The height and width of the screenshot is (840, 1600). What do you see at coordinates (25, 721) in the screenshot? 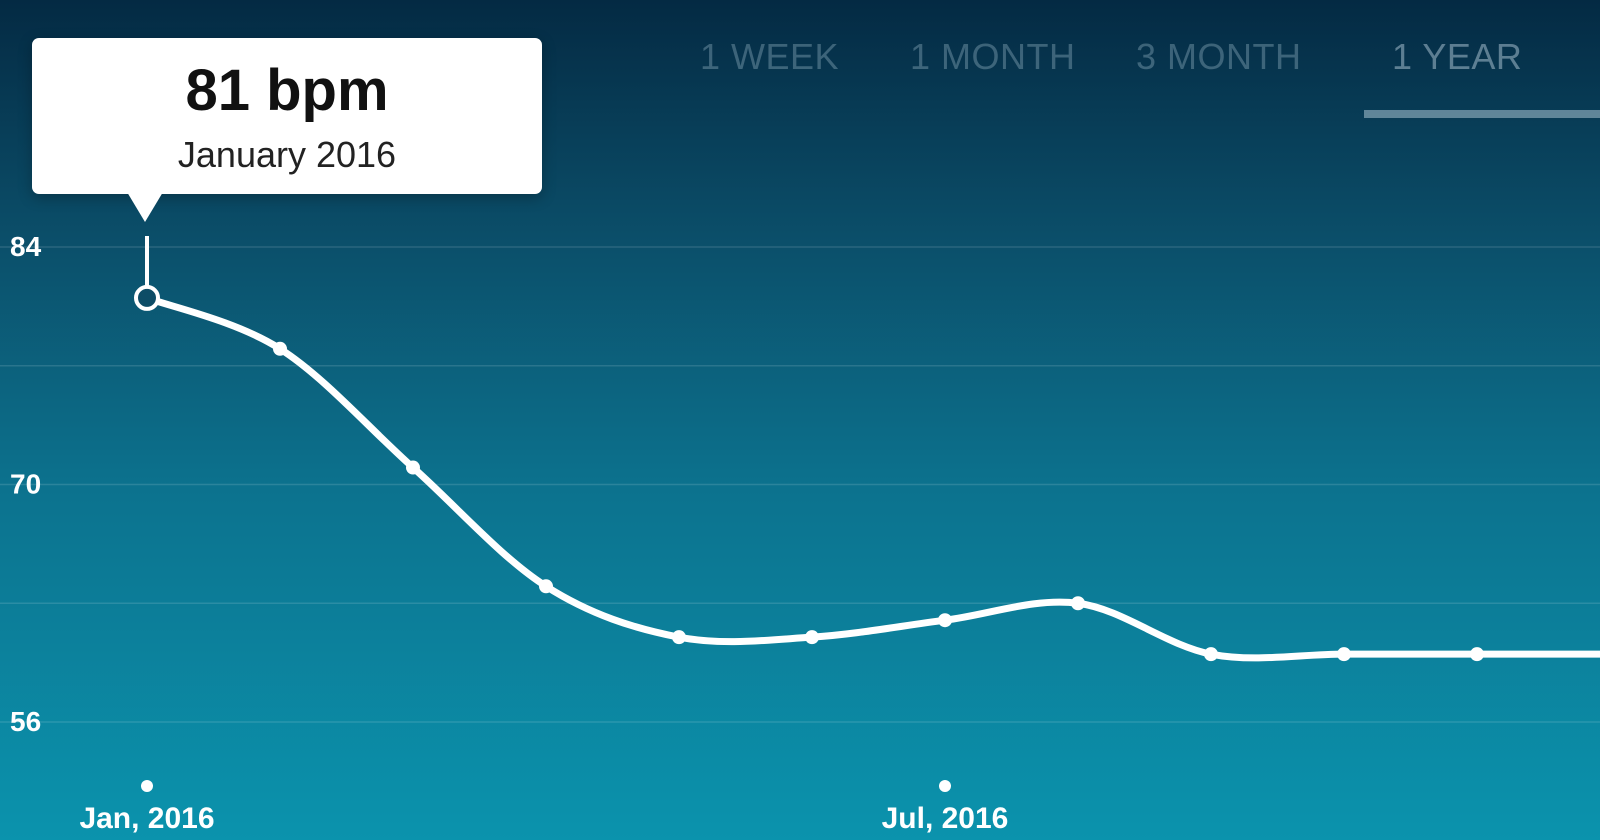
I see `y-tick-label: 56` at bounding box center [25, 721].